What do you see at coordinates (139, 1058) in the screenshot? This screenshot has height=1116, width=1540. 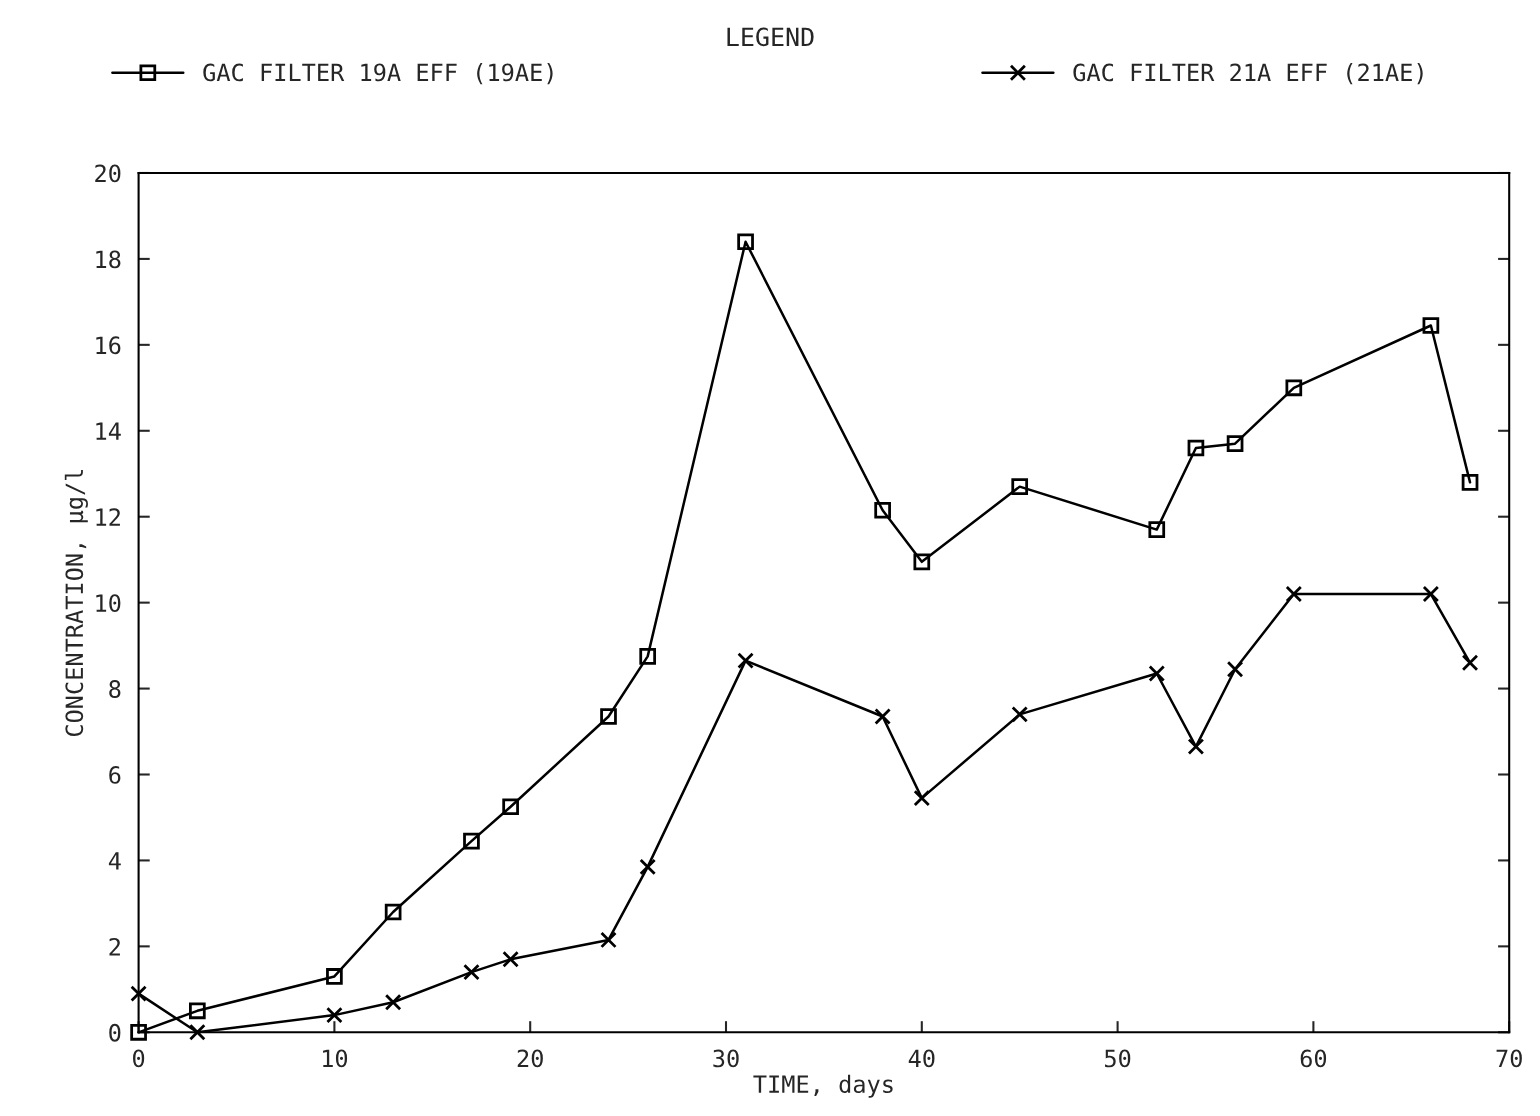 I see `x-tick-label: 0` at bounding box center [139, 1058].